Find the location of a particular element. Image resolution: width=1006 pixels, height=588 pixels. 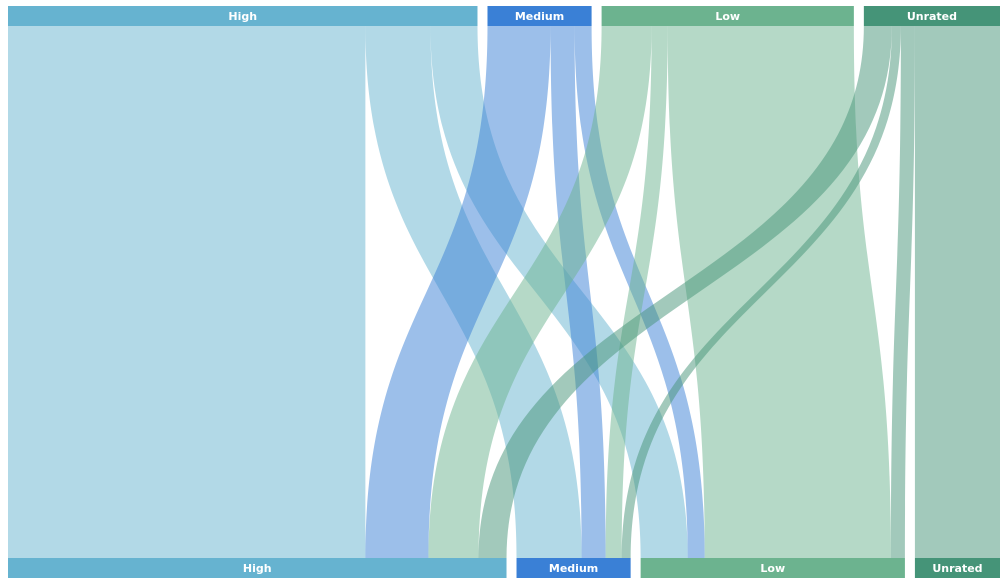

target-label: Unrated is located at coordinates (957, 568).